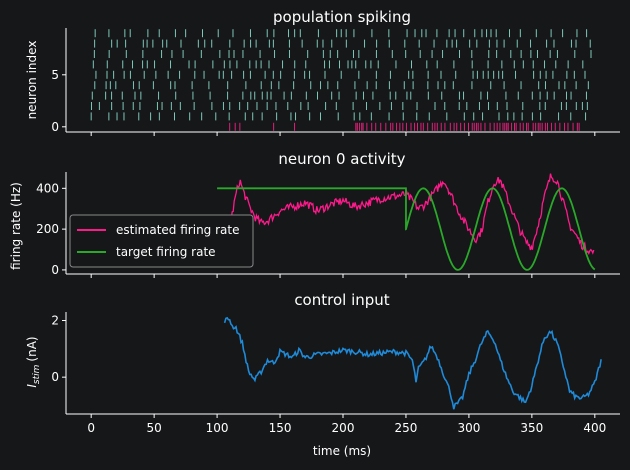 The image size is (630, 470). I want to click on panel2-title: neuron 0 activity, so click(341, 159).